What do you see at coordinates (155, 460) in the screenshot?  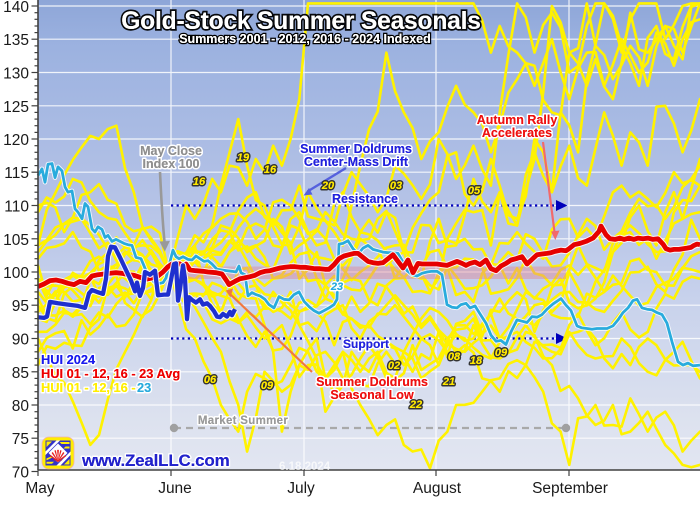 I see `svg-text: www.ZealLLC.com` at bounding box center [155, 460].